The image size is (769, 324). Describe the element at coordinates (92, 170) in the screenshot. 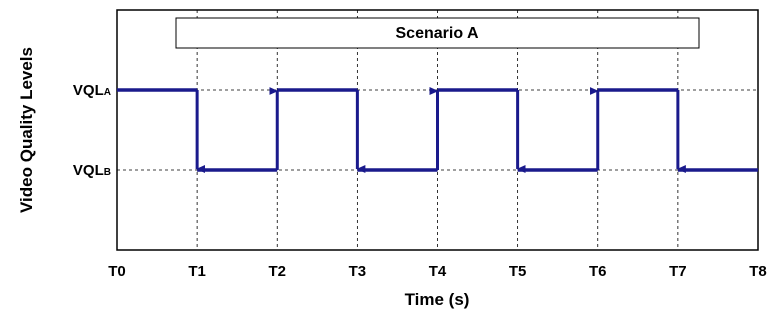

I see `y-tick-vql-b: VQLB` at that location.